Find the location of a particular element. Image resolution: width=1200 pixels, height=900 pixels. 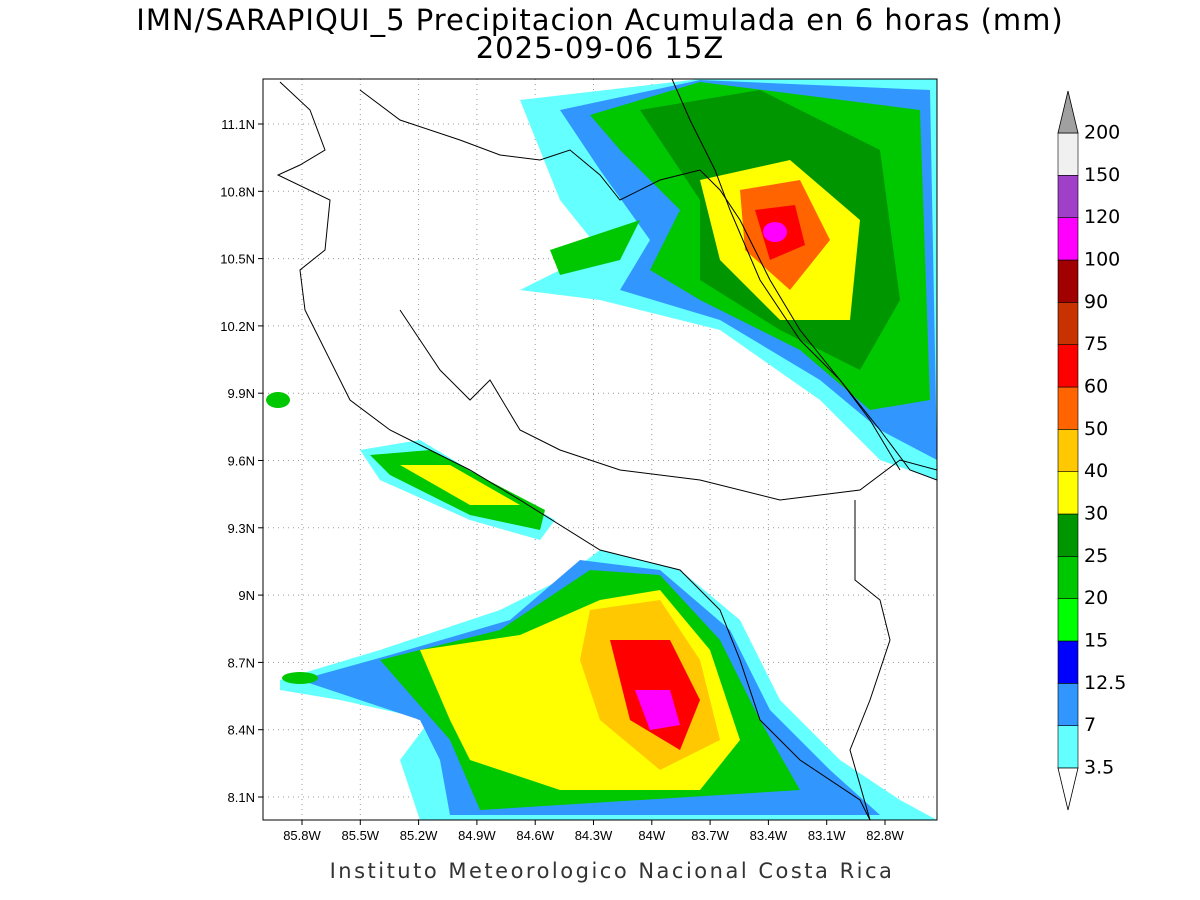

lon-tick-label: 83.7W is located at coordinates (710, 835).